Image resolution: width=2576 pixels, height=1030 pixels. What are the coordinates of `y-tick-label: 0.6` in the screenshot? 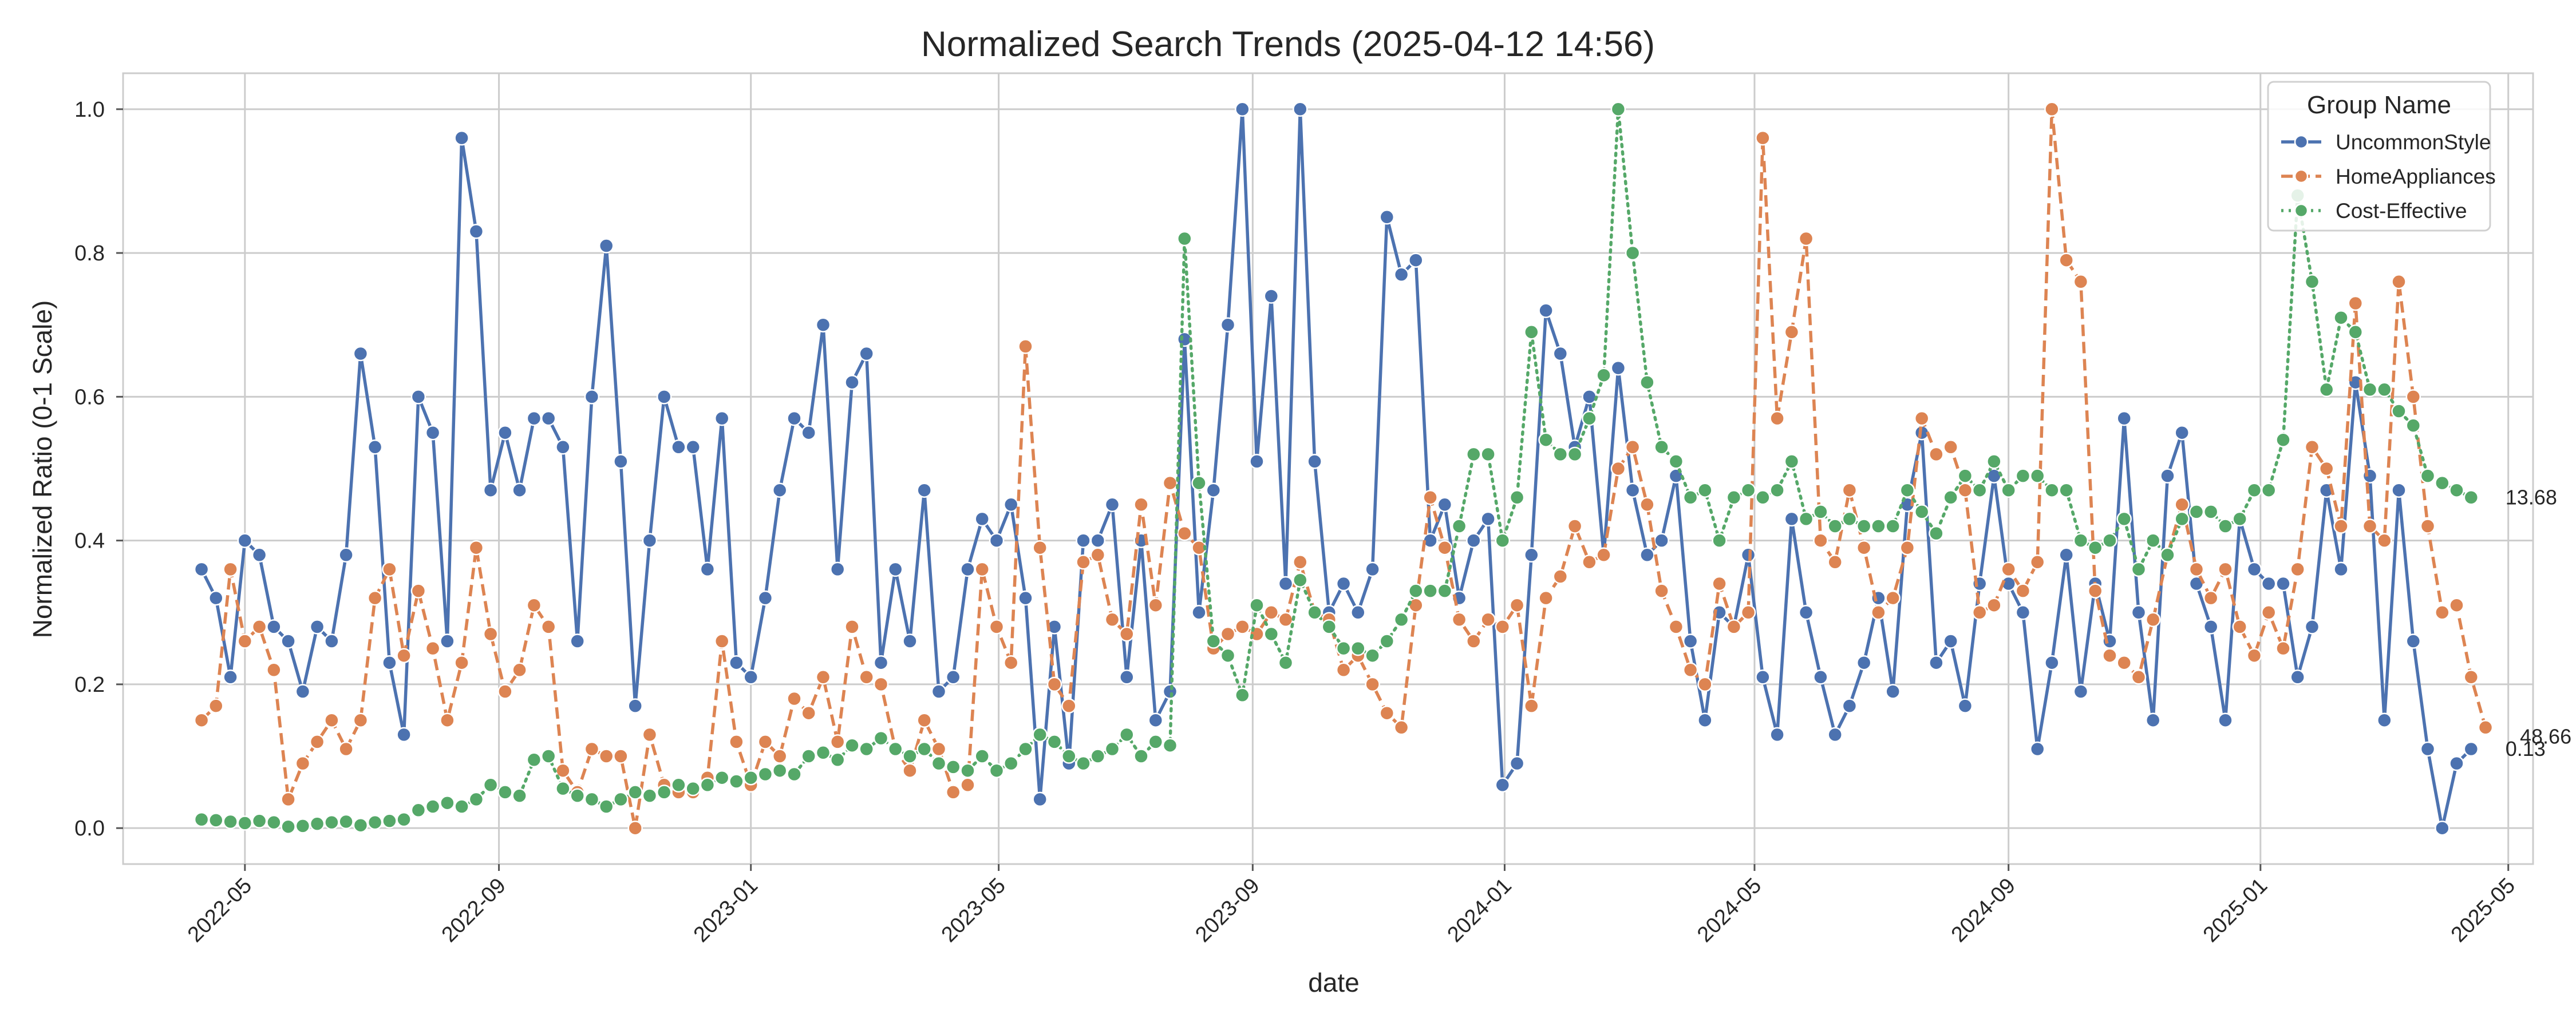 It's located at (89, 397).